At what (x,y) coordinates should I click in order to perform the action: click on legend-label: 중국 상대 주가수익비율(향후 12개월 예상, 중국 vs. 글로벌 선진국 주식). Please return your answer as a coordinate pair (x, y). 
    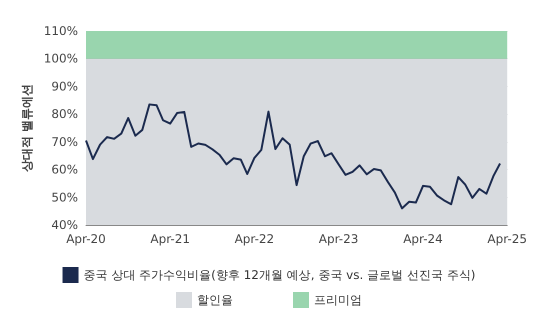
    Looking at the image, I should click on (280, 275).